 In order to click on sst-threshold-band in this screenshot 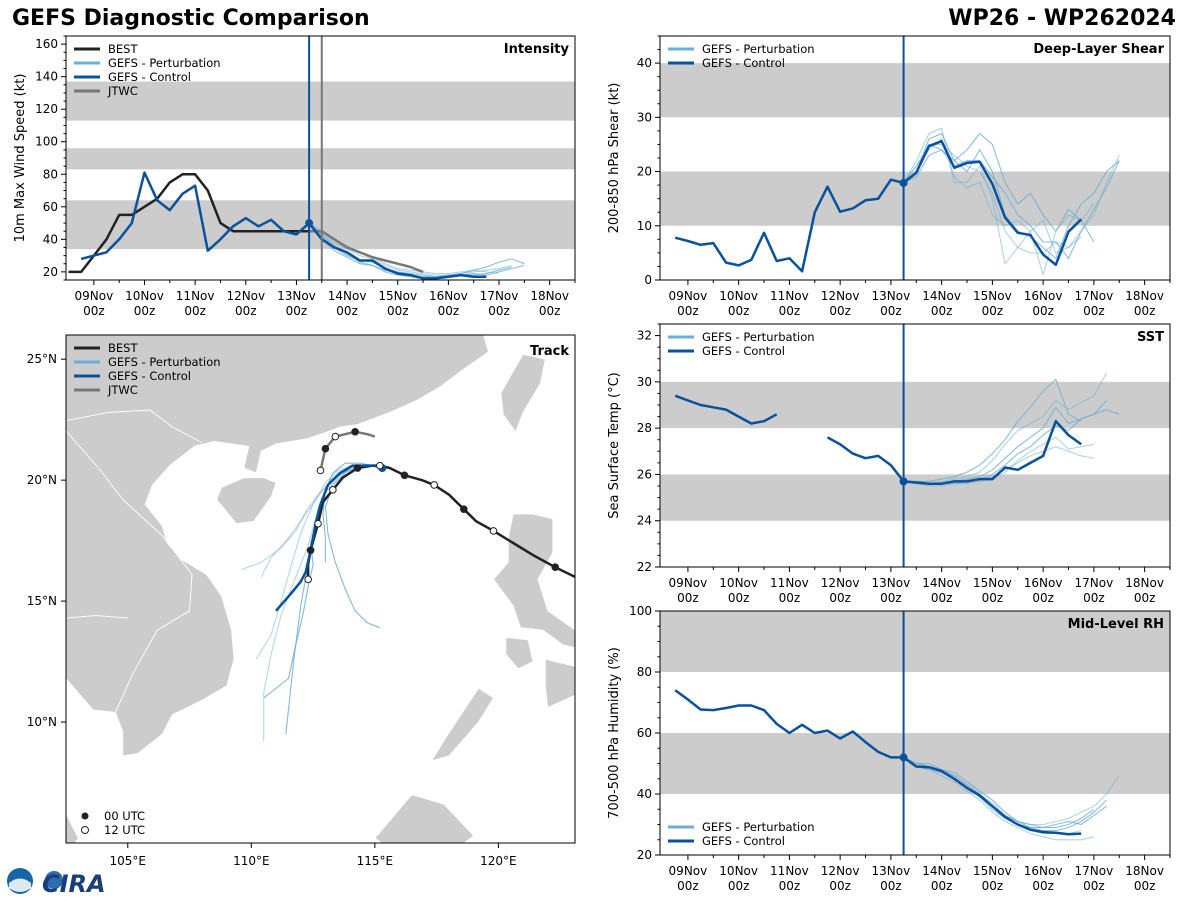, I will do `click(915, 405)`.